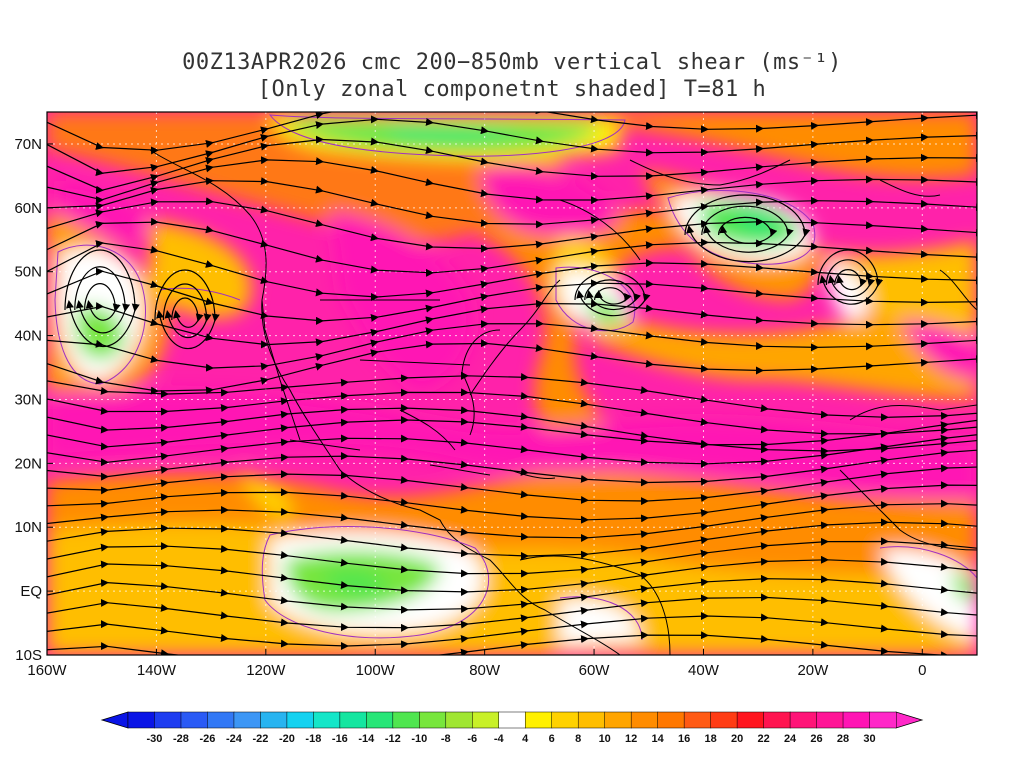 The height and width of the screenshot is (768, 1024). Describe the element at coordinates (499, 739) in the screenshot. I see `colorbar-label: -4` at that location.